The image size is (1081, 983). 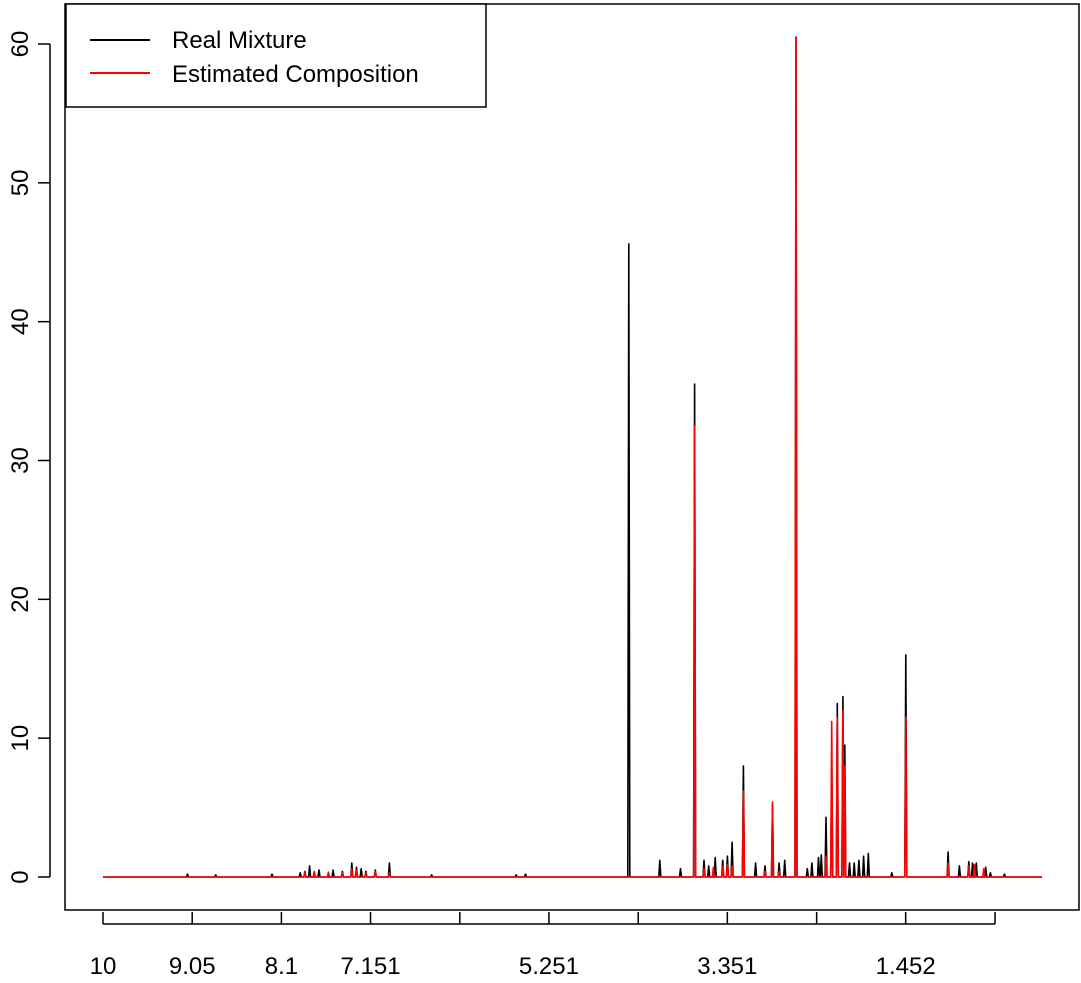 I want to click on y-tick-label: 60, so click(x=20, y=44).